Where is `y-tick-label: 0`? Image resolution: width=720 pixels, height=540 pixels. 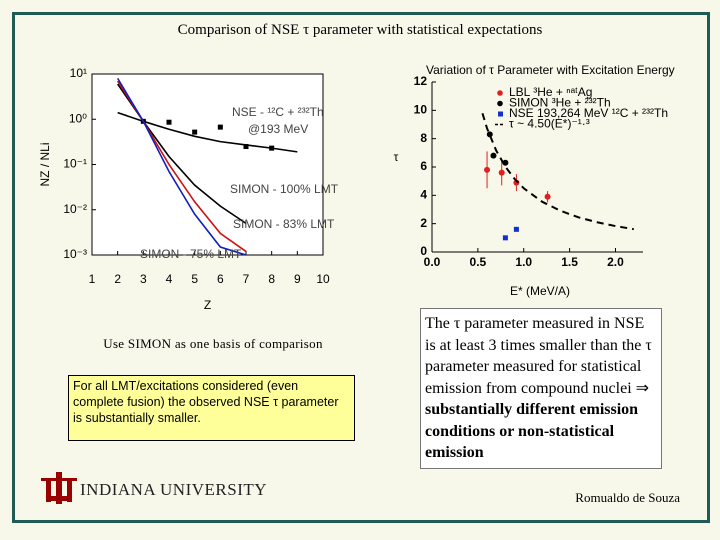
y-tick-label: 0 is located at coordinates (423, 251).